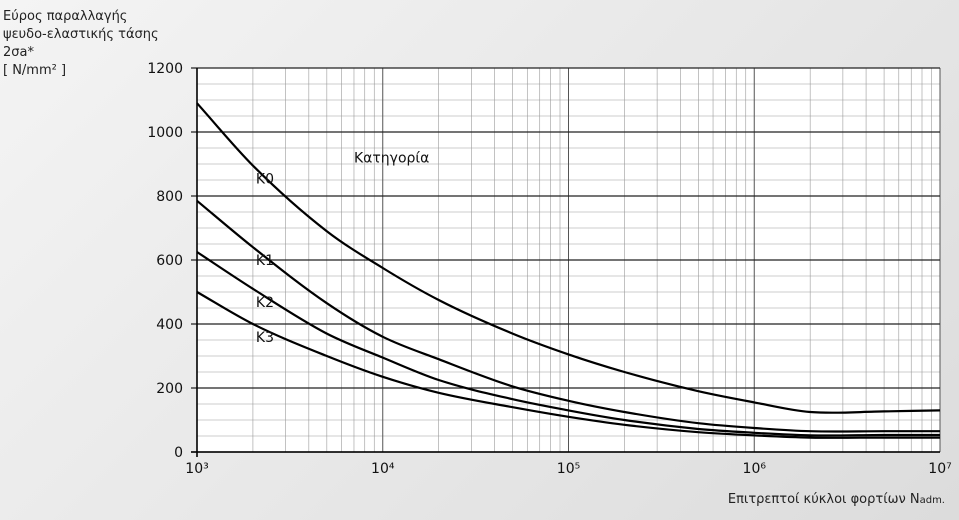 This screenshot has width=959, height=520. Describe the element at coordinates (35, 70) in the screenshot. I see `y-axis-label-line: [ N/mm² ]` at that location.